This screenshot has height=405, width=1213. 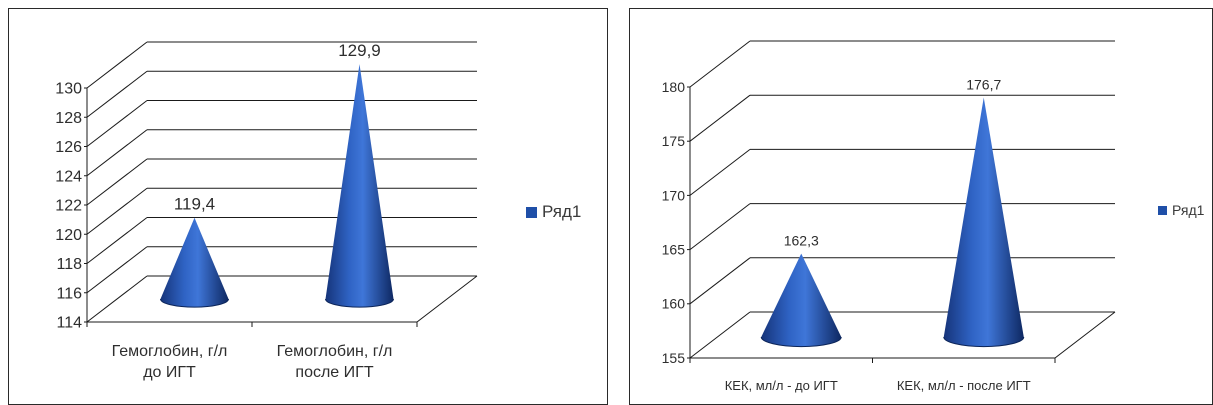 What do you see at coordinates (964, 385) in the screenshot?
I see `x-category-label: КЕК, мл/л - после ИГТ` at bounding box center [964, 385].